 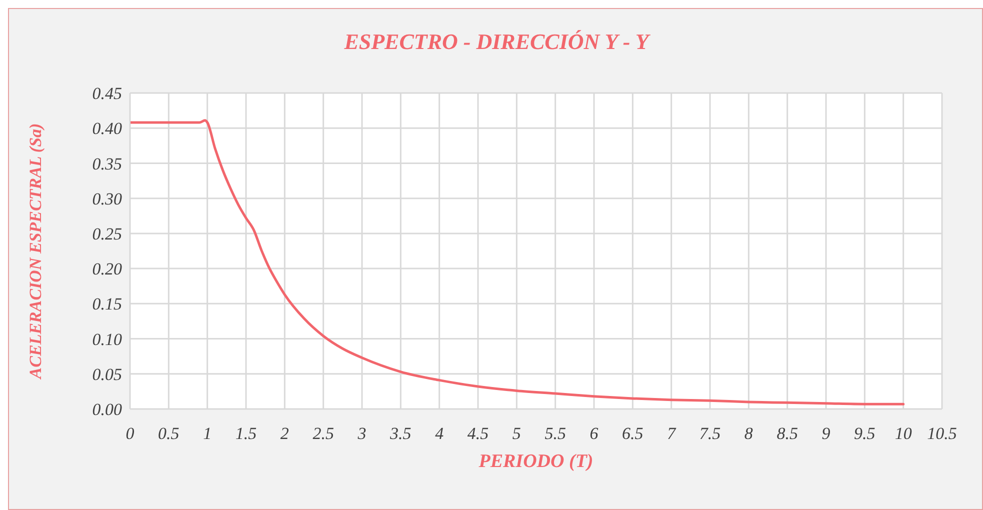 What do you see at coordinates (169, 434) in the screenshot?
I see `x-tick-label: 0.5` at bounding box center [169, 434].